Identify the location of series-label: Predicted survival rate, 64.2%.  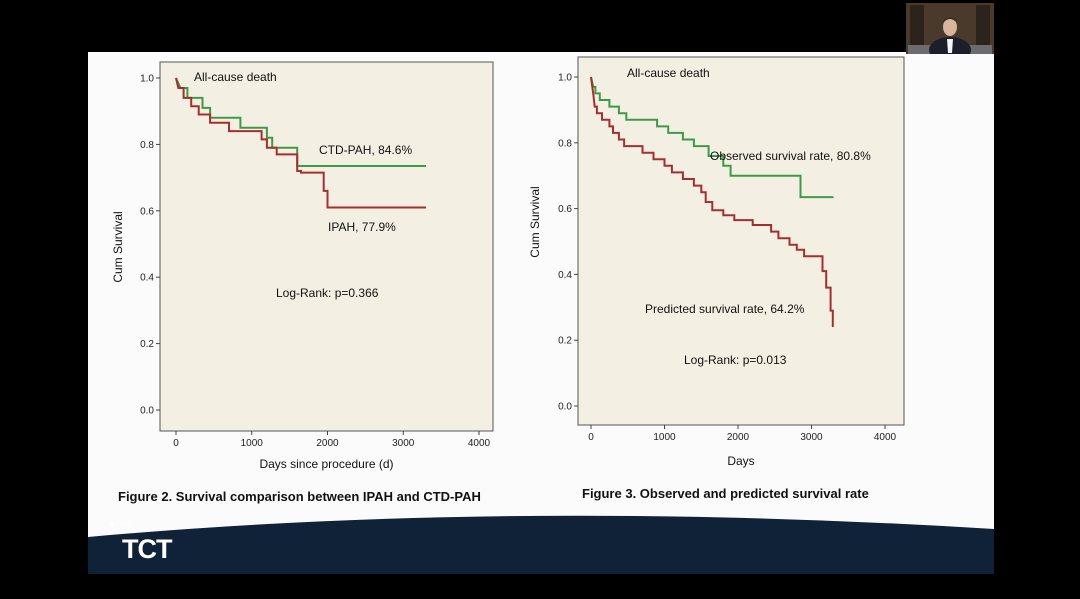
(725, 309).